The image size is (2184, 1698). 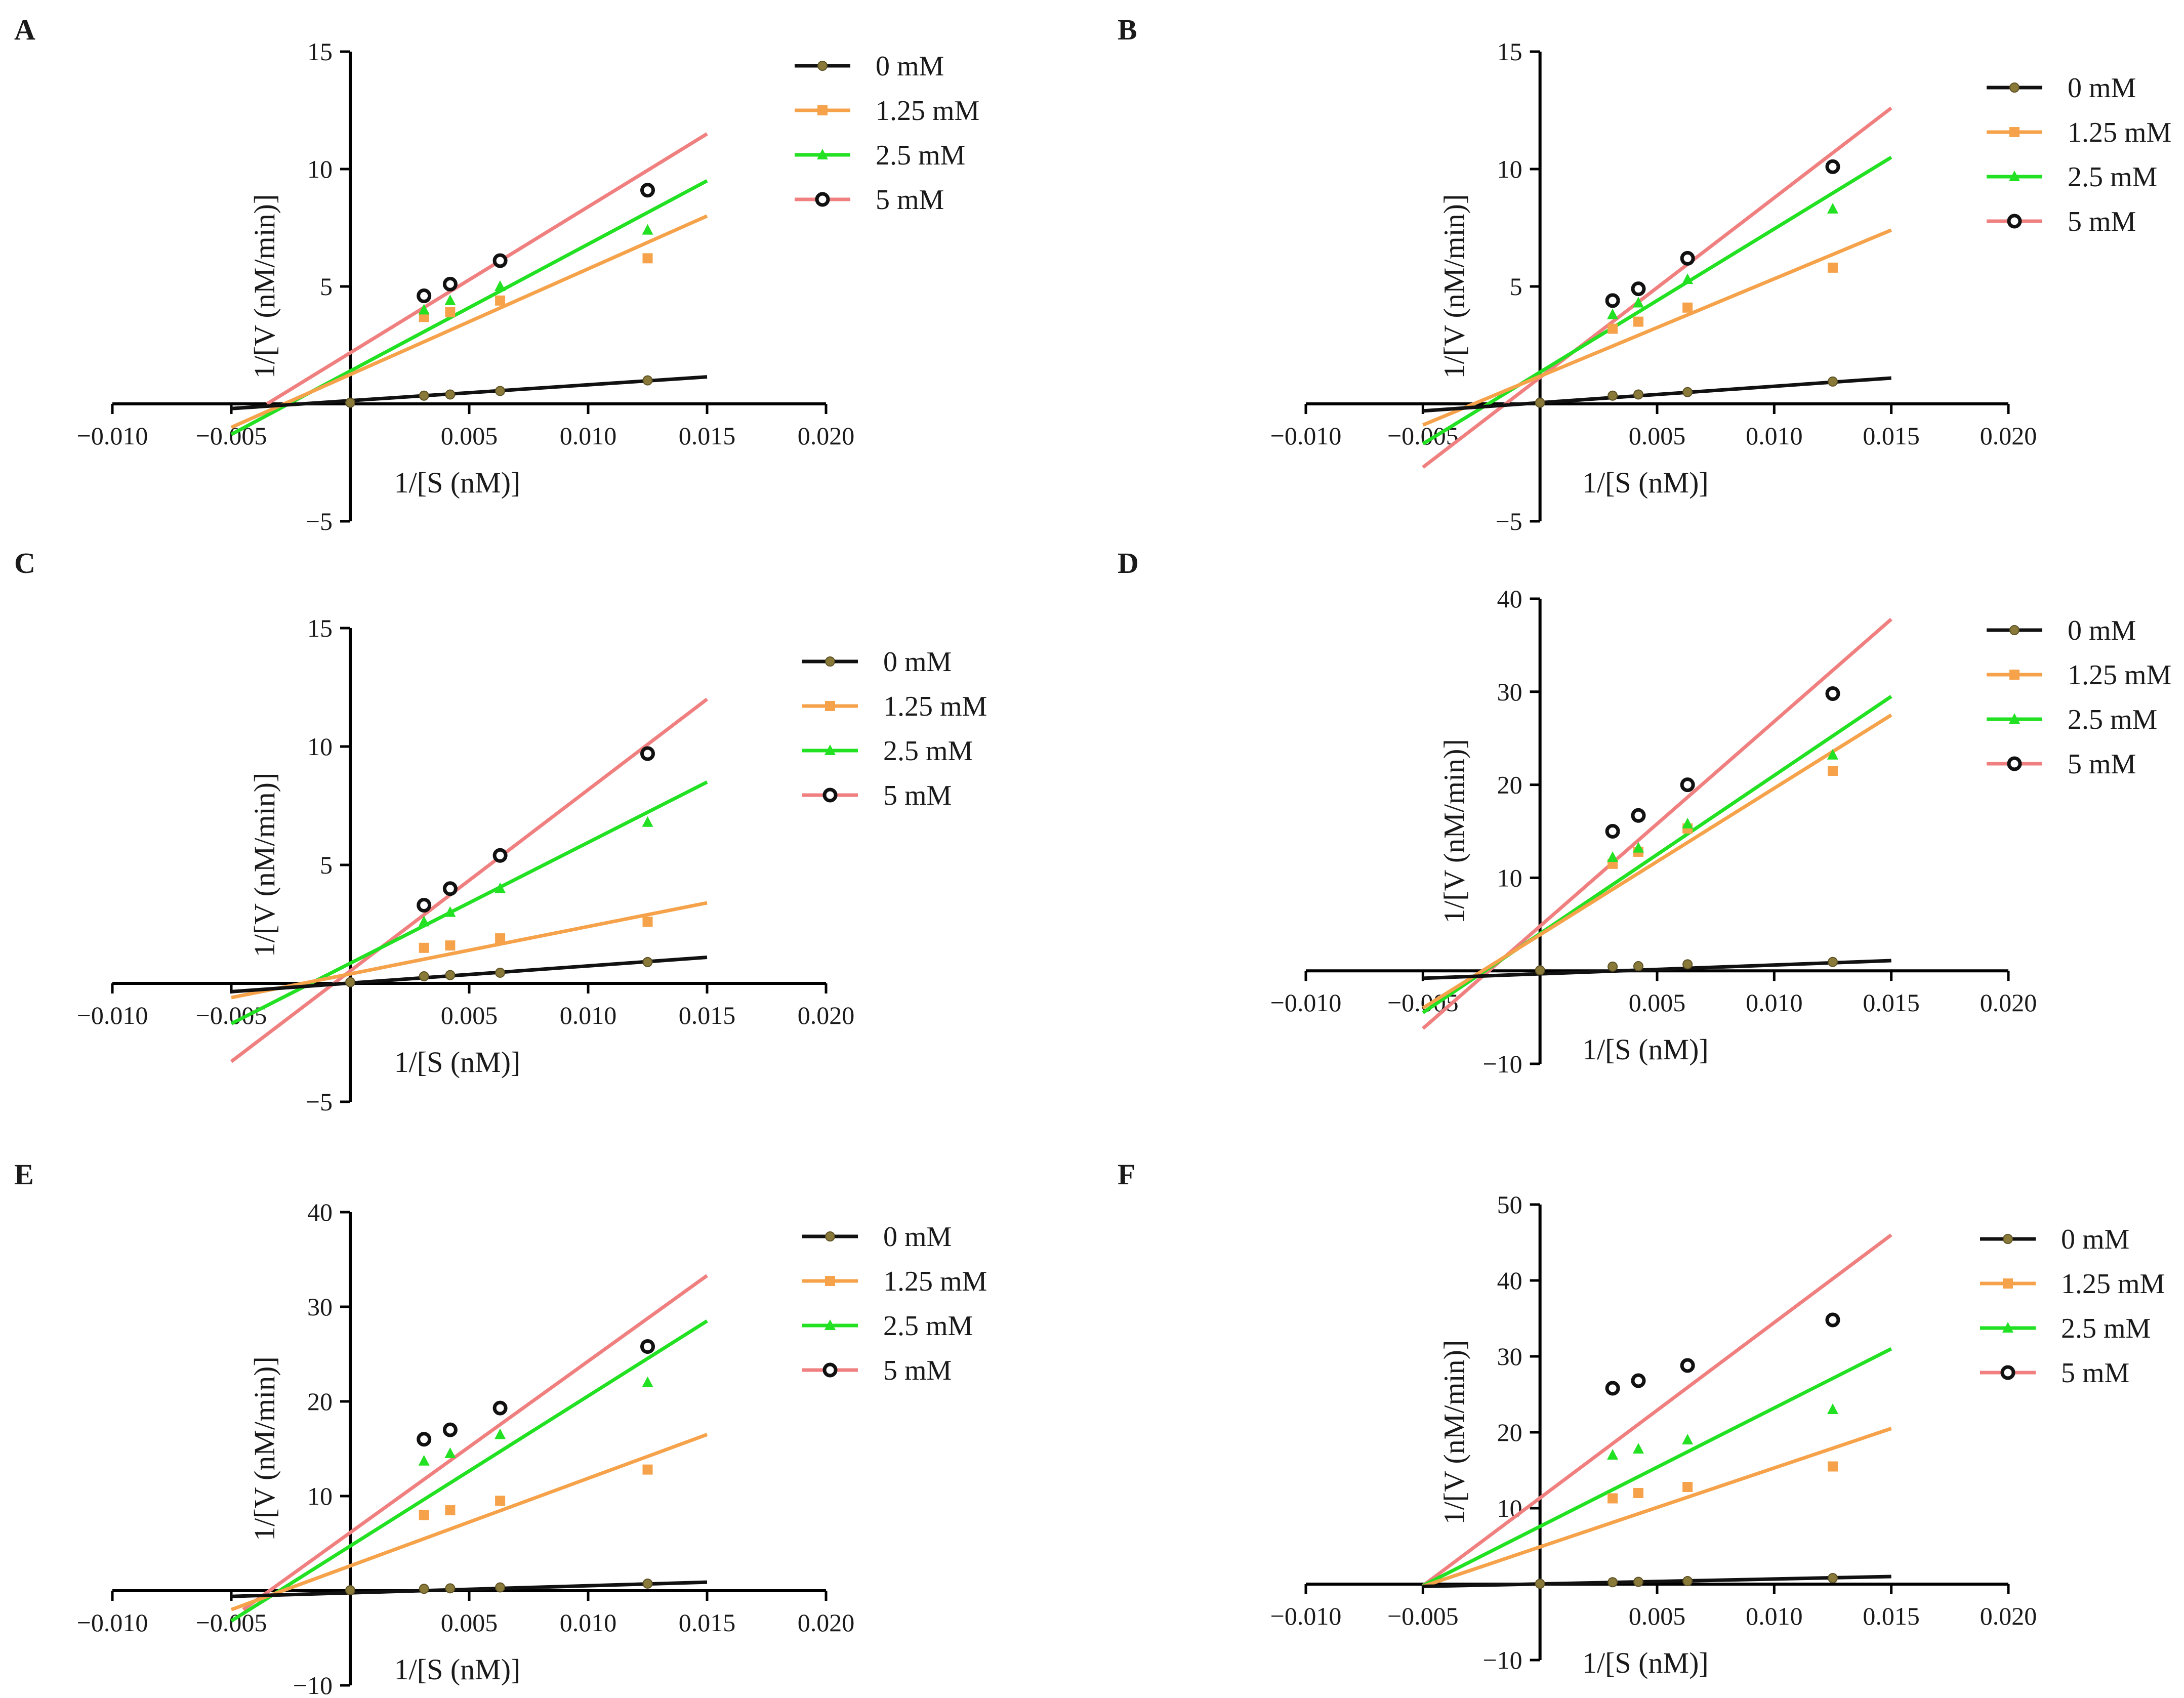 I want to click on y-tick-label: 40, so click(x=320, y=1212).